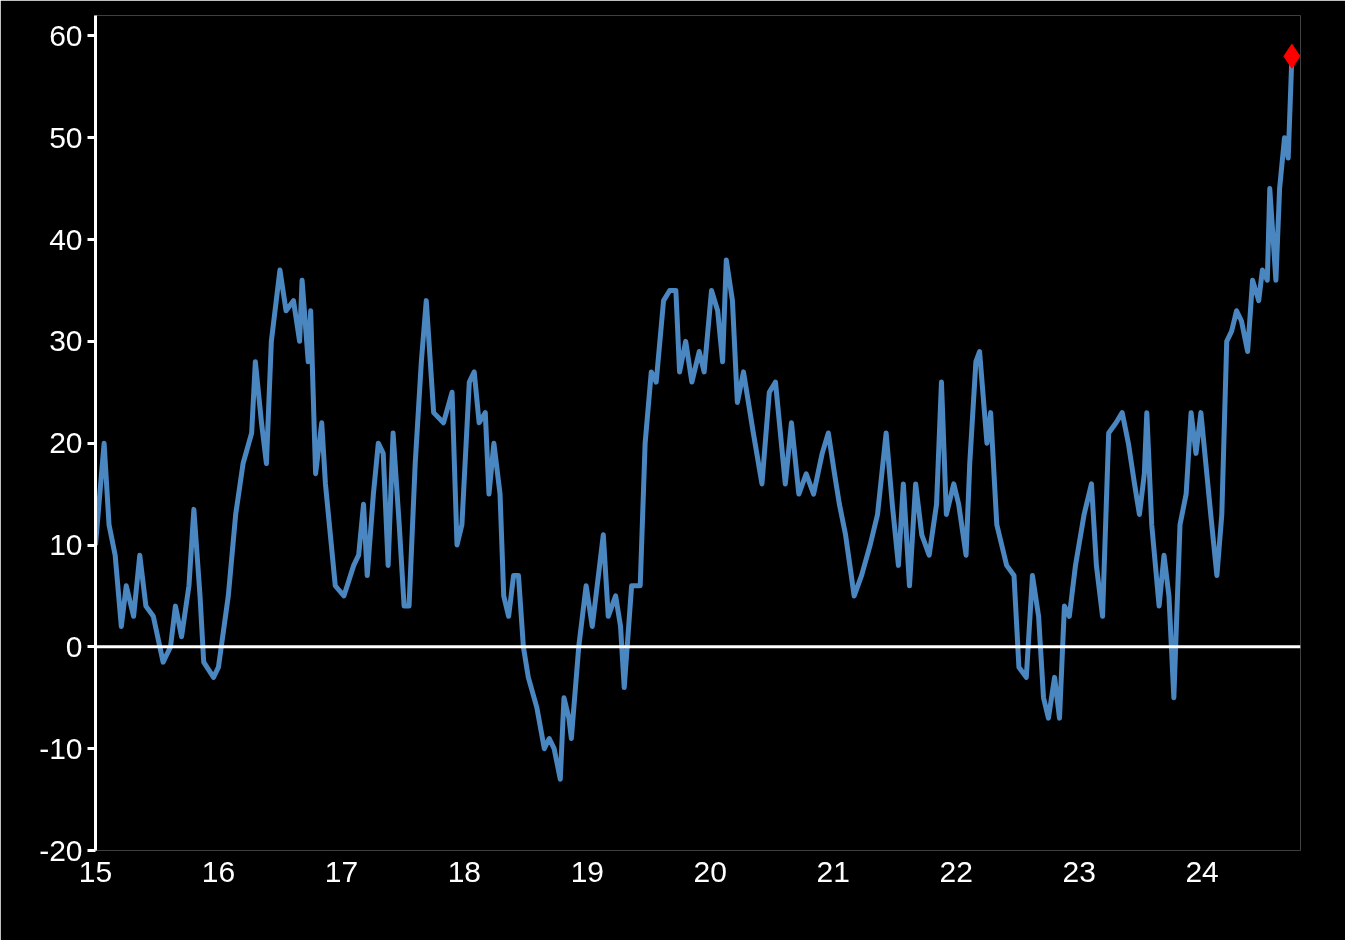  What do you see at coordinates (66, 35) in the screenshot?
I see `y-tick-label: 60` at bounding box center [66, 35].